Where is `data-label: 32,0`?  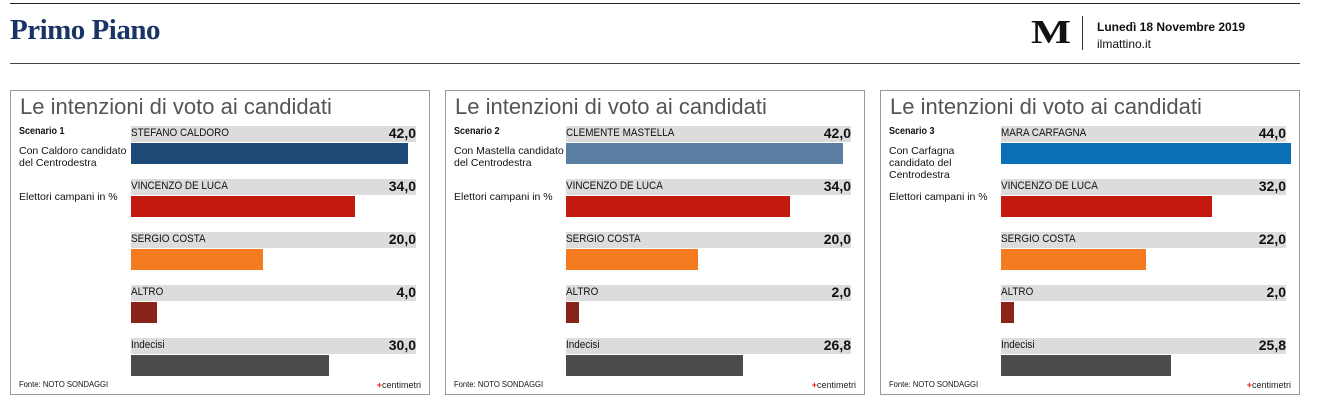 data-label: 32,0 is located at coordinates (1272, 186).